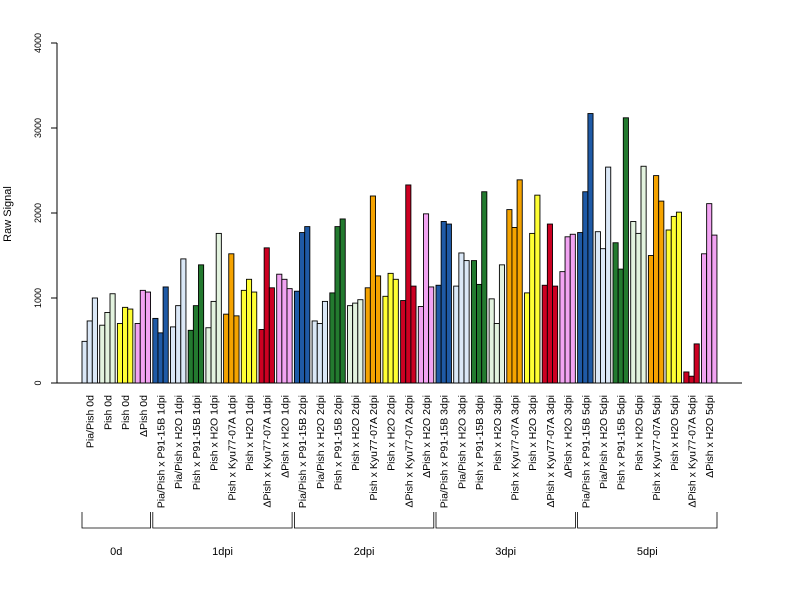  Describe the element at coordinates (179, 442) in the screenshot. I see `x-tick-label: Pia/Pish x H2O 1dpi` at that location.